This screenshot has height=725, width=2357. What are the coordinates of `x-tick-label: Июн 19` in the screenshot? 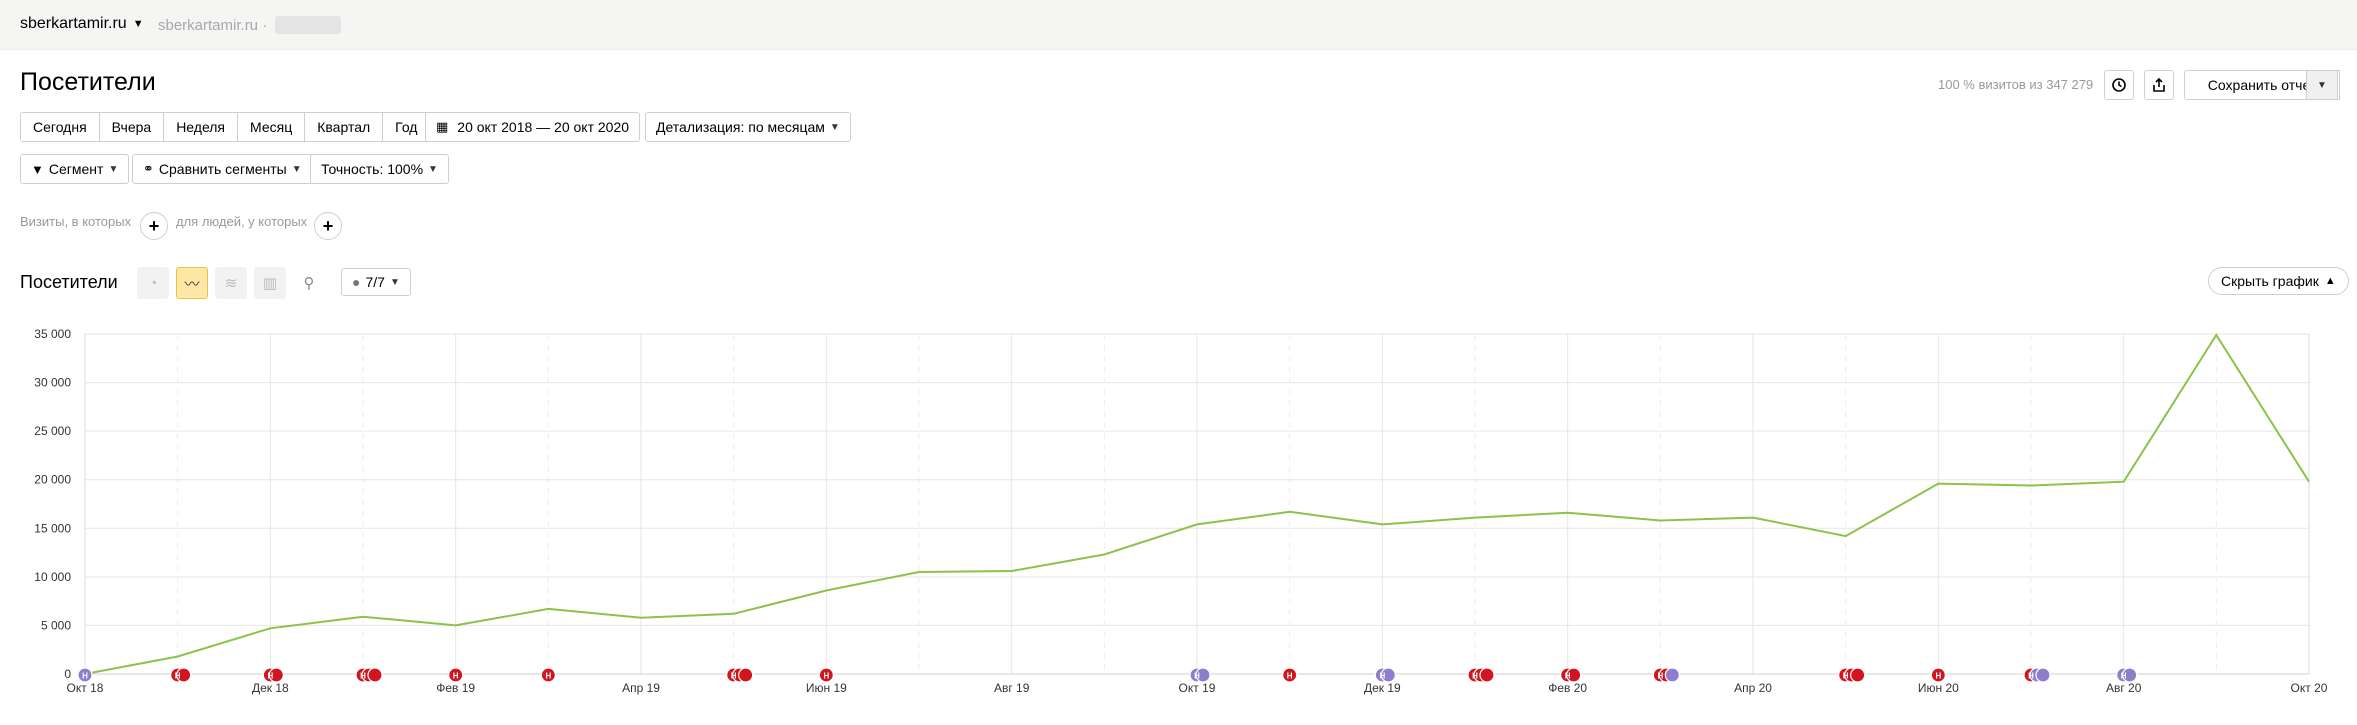 It's located at (826, 688).